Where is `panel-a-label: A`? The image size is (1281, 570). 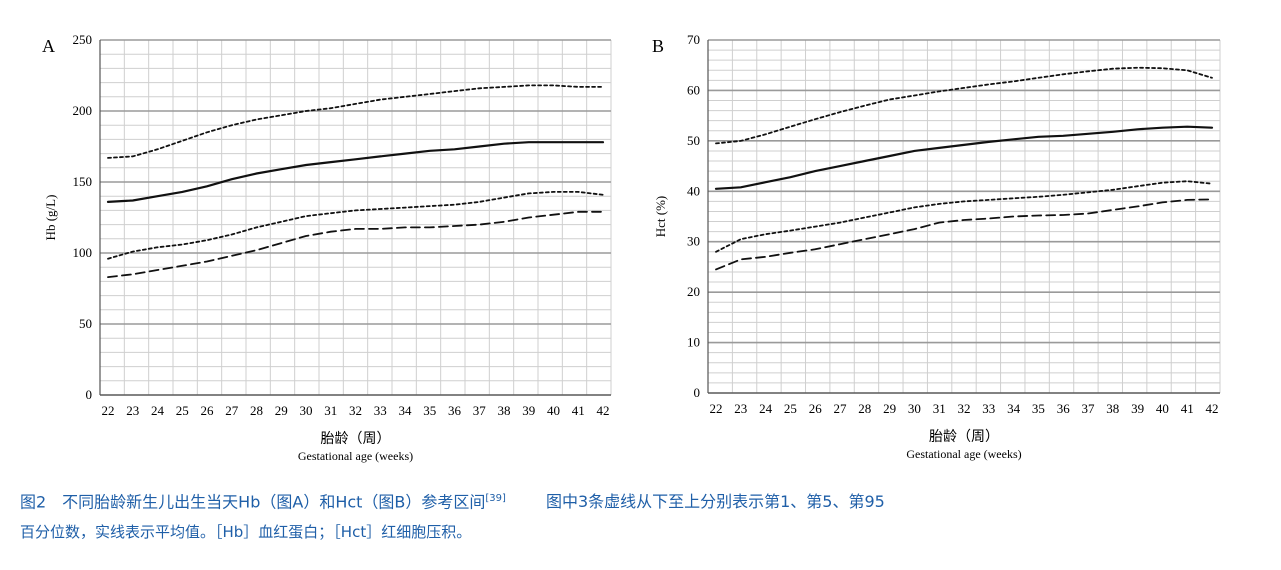 panel-a-label: A is located at coordinates (48, 46).